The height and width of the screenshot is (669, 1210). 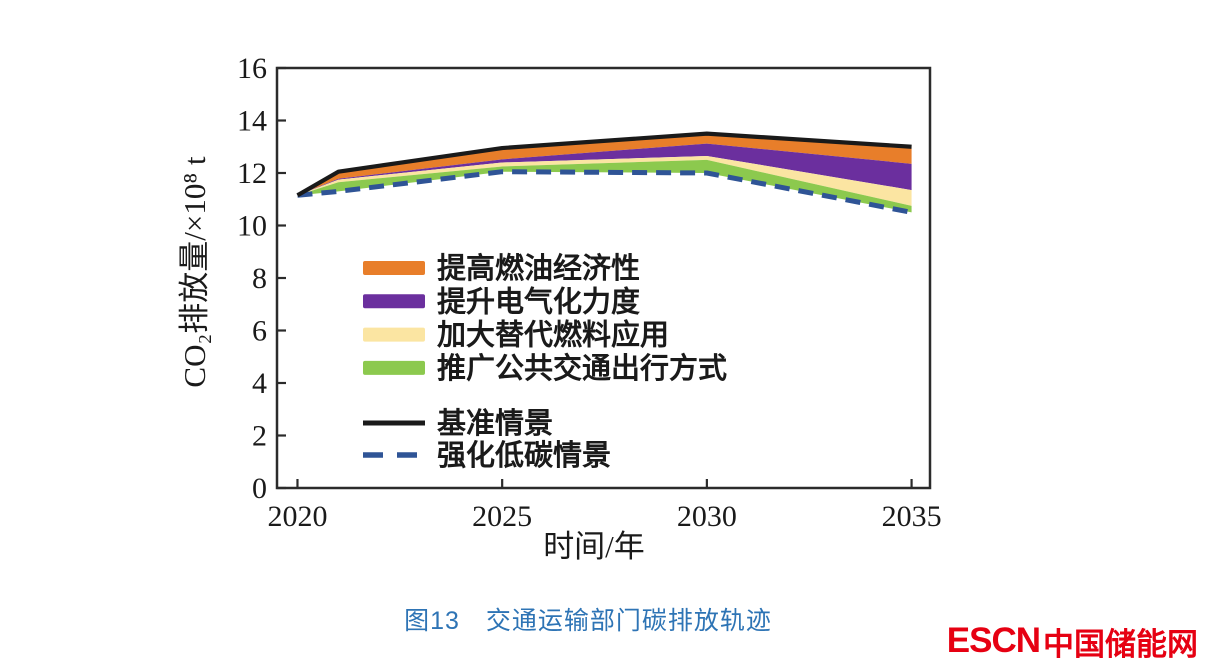 What do you see at coordinates (259, 278) in the screenshot?
I see `y-tick-label: 8` at bounding box center [259, 278].